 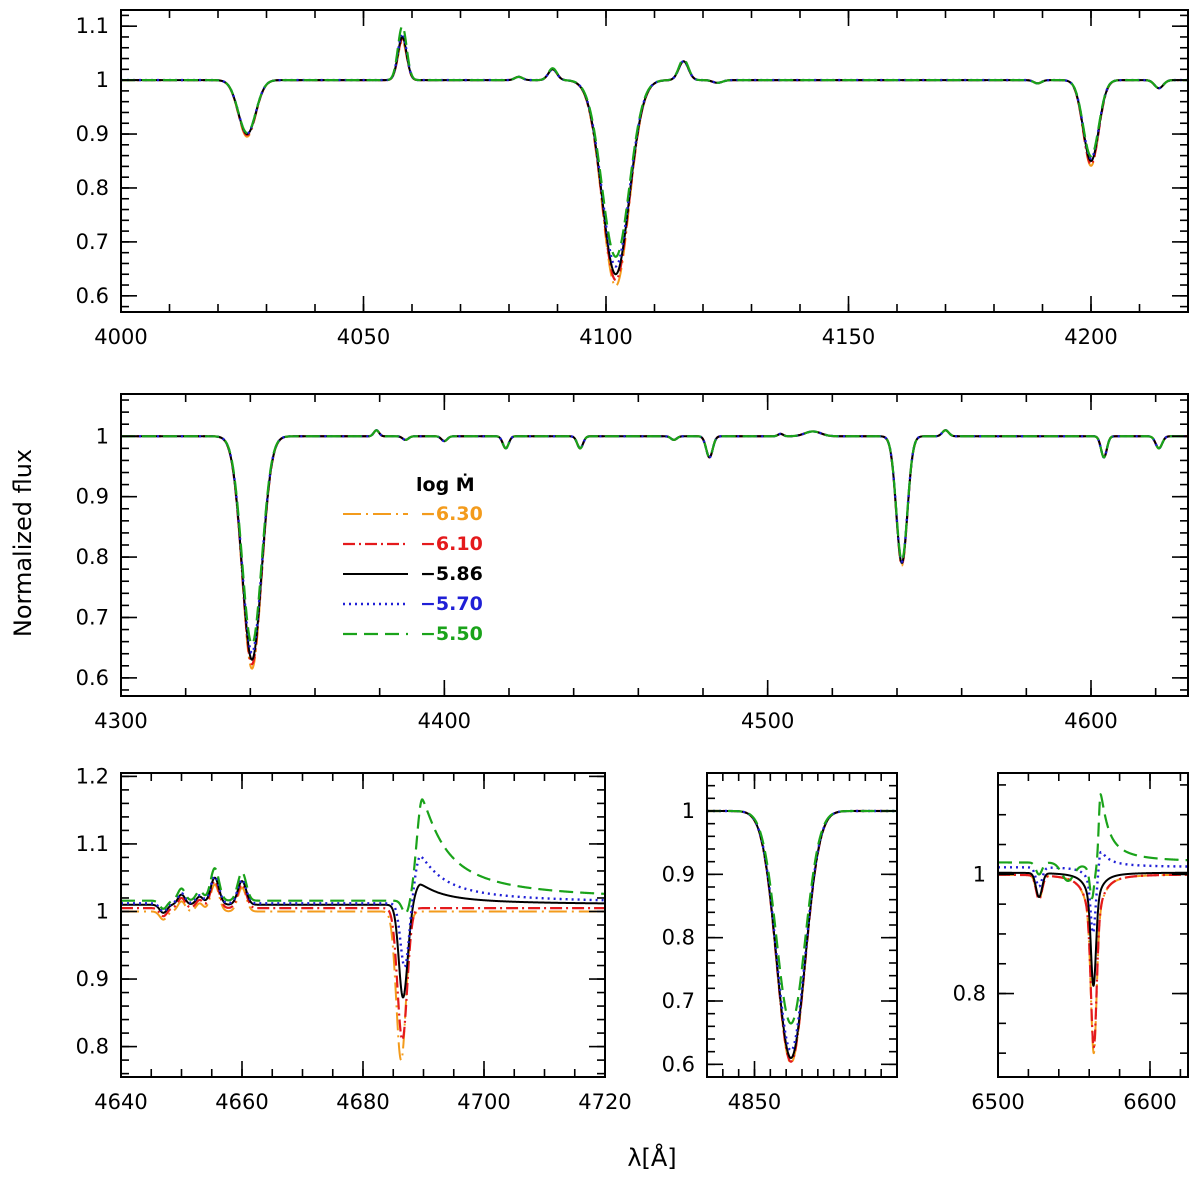 What do you see at coordinates (997, 1102) in the screenshot?
I see `x-tick-label: 6500` at bounding box center [997, 1102].